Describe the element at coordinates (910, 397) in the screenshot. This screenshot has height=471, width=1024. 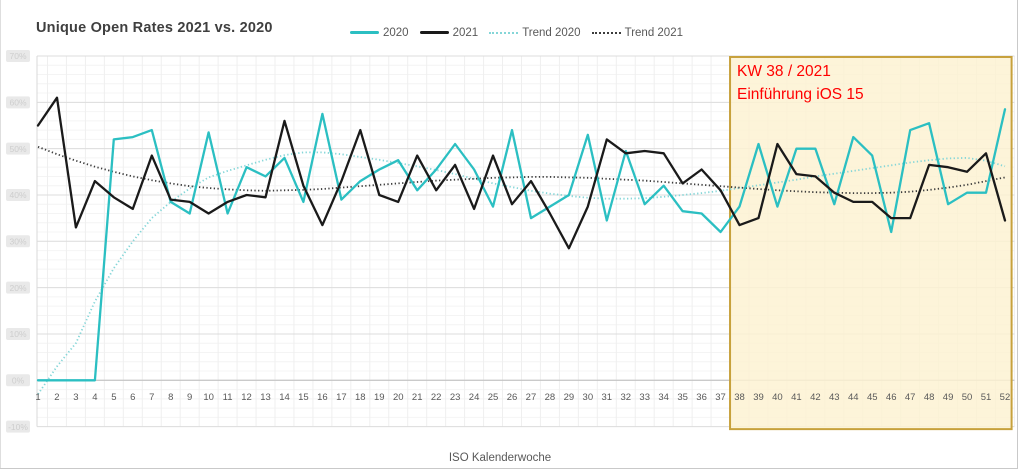
I see `x-tick-label: 47` at that location.